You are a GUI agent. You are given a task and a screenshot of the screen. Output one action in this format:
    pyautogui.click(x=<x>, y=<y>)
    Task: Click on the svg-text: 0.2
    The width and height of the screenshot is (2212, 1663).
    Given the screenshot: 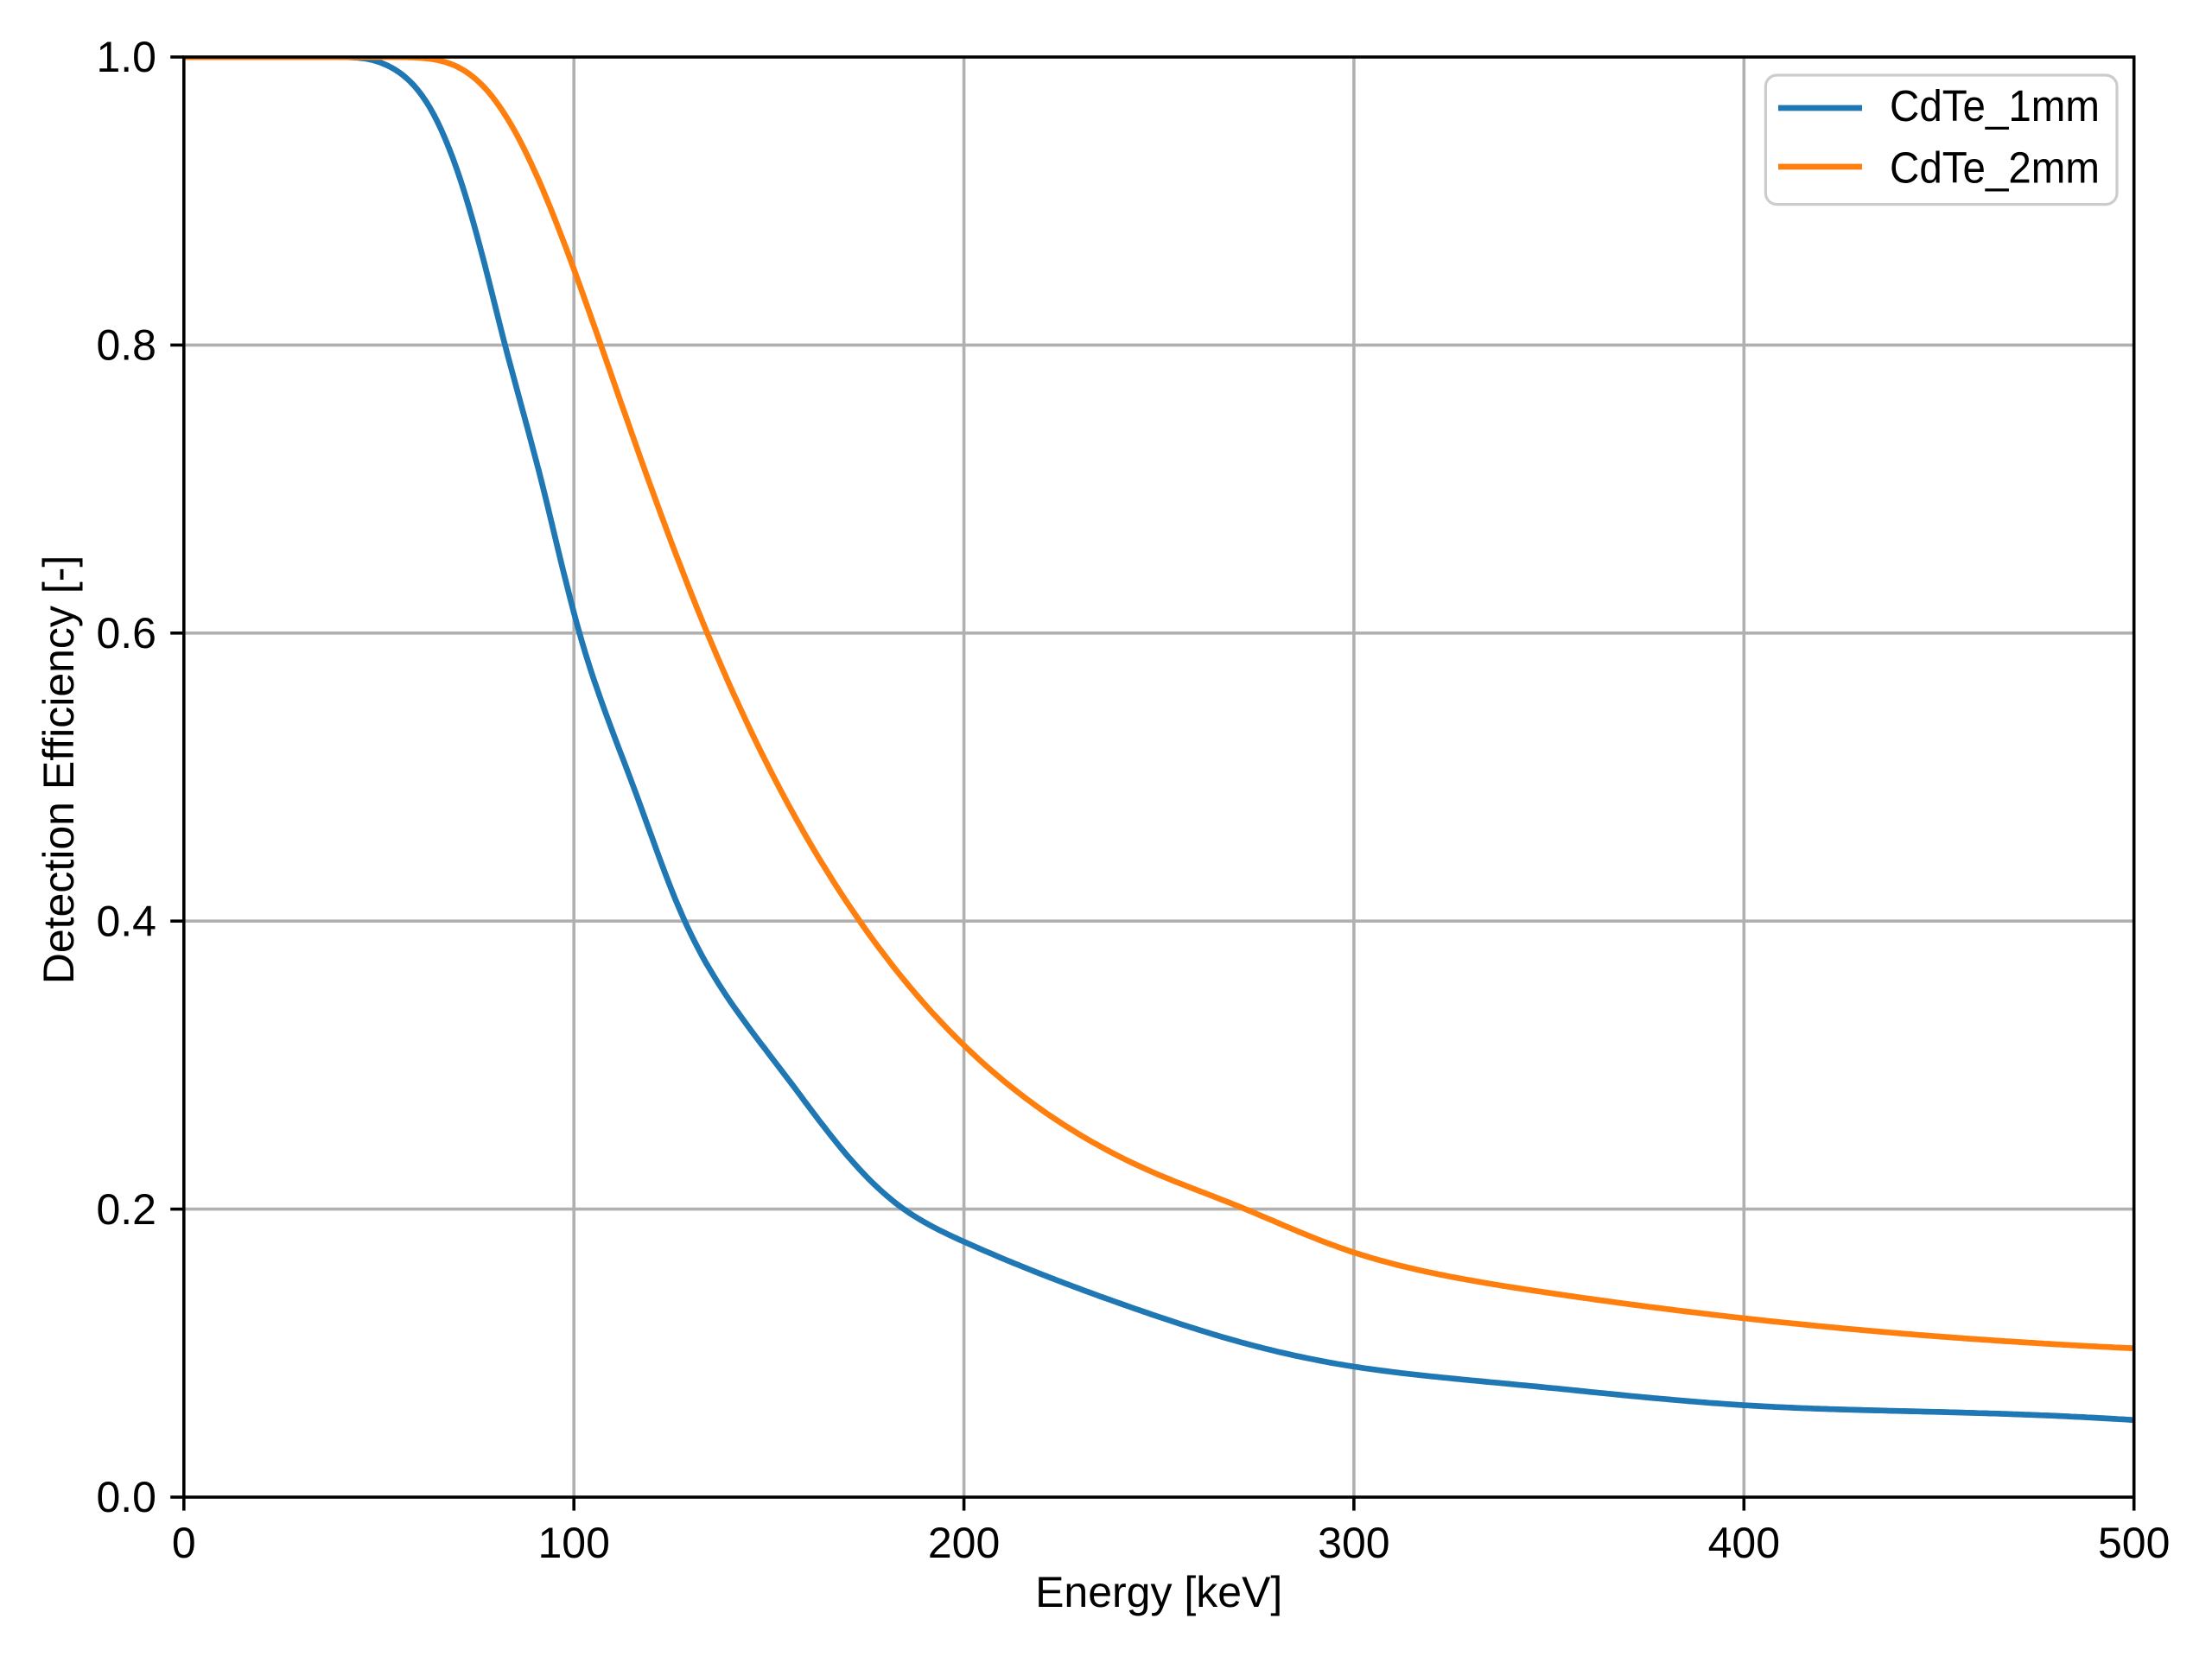 What is the action you would take?
    pyautogui.click(x=126, y=1210)
    